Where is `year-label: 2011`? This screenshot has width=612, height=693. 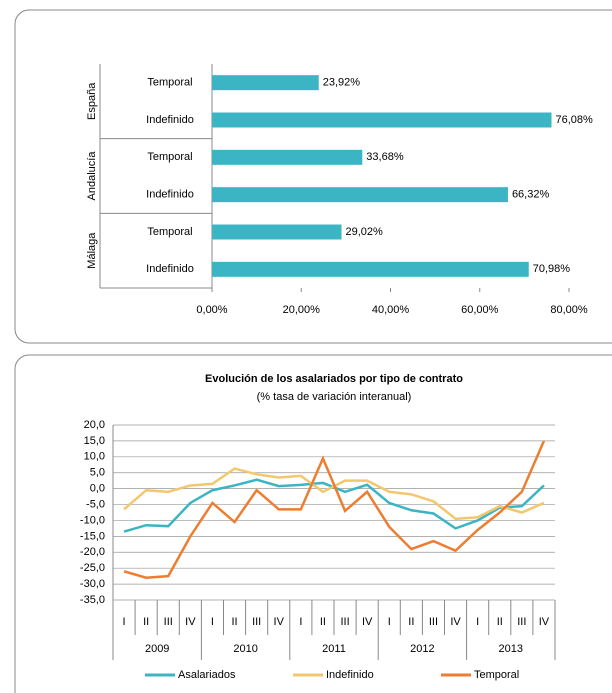
year-label: 2011 is located at coordinates (334, 649).